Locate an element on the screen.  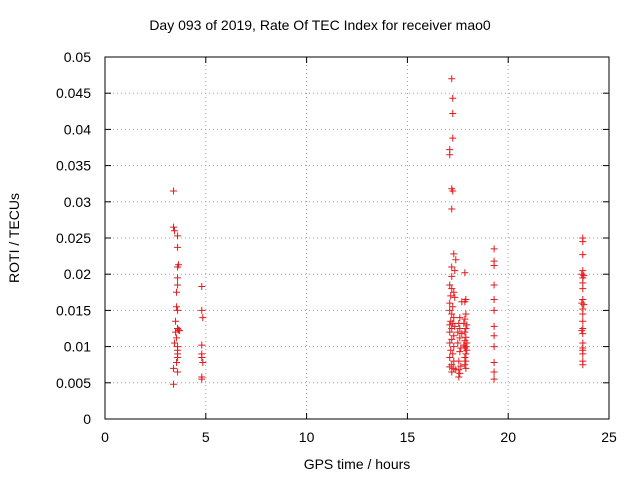
x-tick-label: 5 is located at coordinates (206, 437).